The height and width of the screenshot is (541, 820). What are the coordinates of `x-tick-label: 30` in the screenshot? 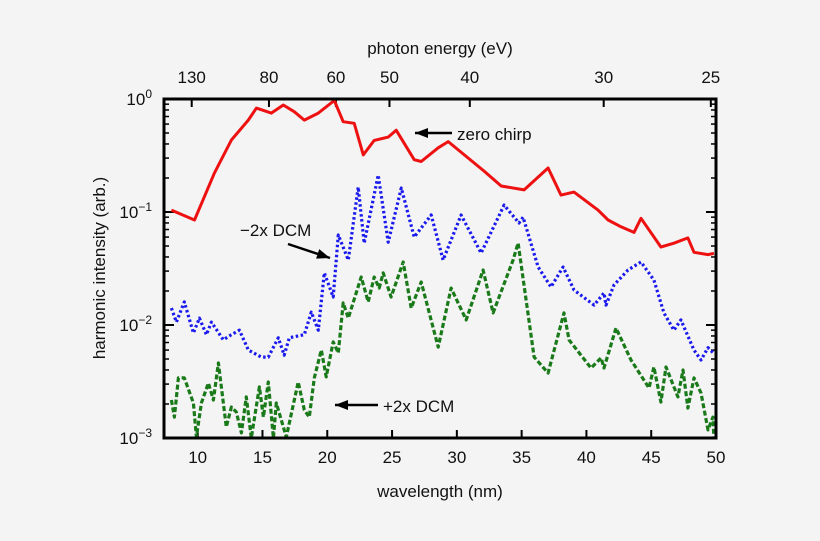 It's located at (456, 457).